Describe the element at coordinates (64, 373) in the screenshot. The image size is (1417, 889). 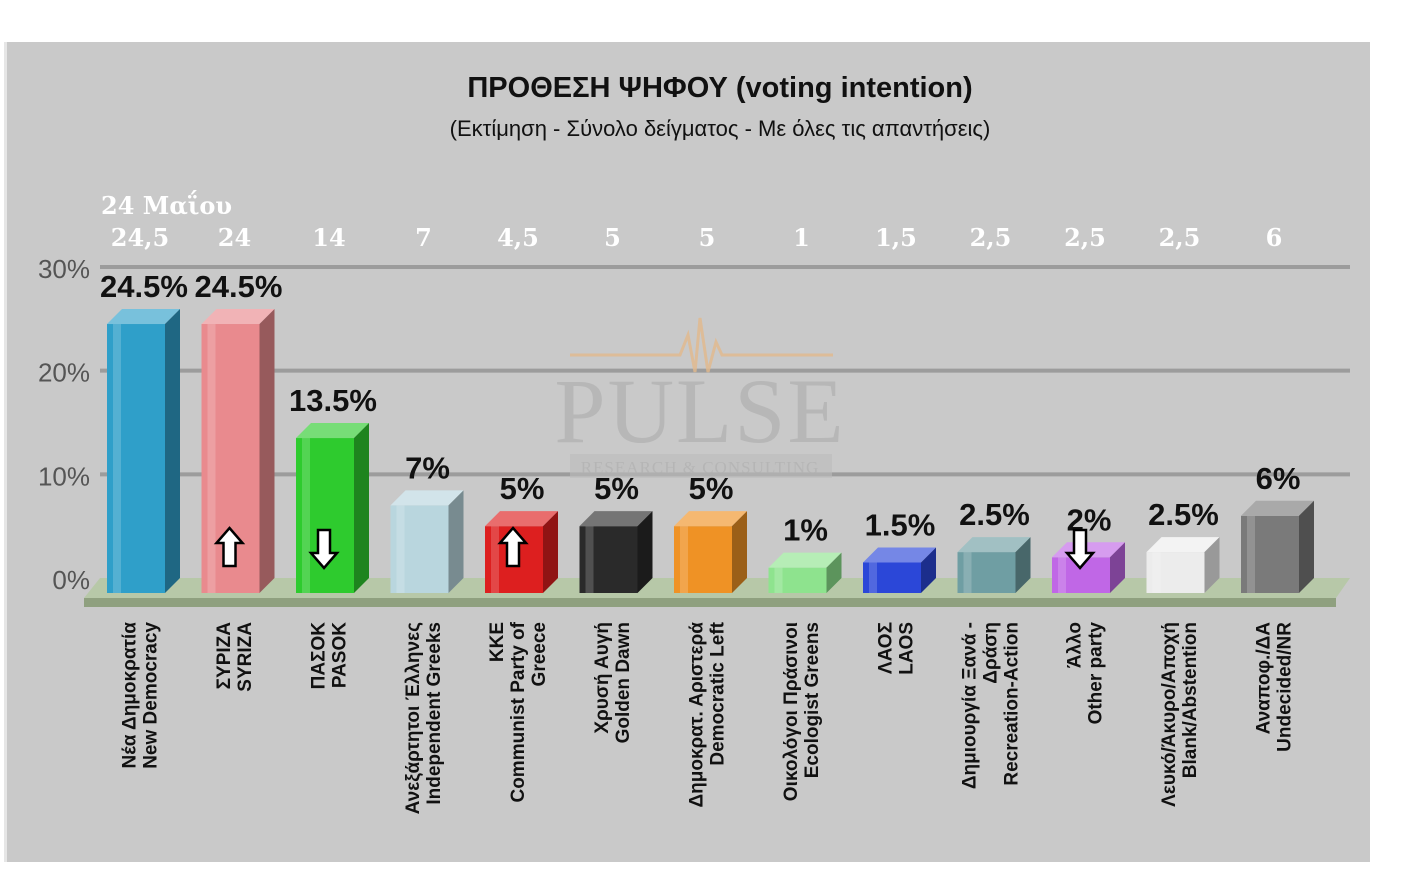
I see `y-tick-label: 20%` at that location.